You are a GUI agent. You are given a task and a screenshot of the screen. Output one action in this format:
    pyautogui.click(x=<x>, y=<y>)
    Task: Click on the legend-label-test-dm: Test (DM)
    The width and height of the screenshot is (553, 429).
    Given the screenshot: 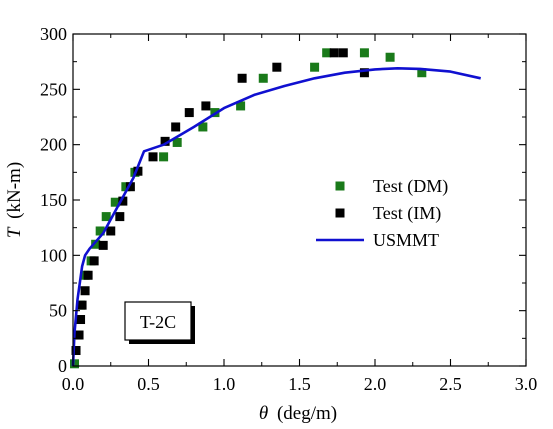 What is the action you would take?
    pyautogui.click(x=410, y=186)
    